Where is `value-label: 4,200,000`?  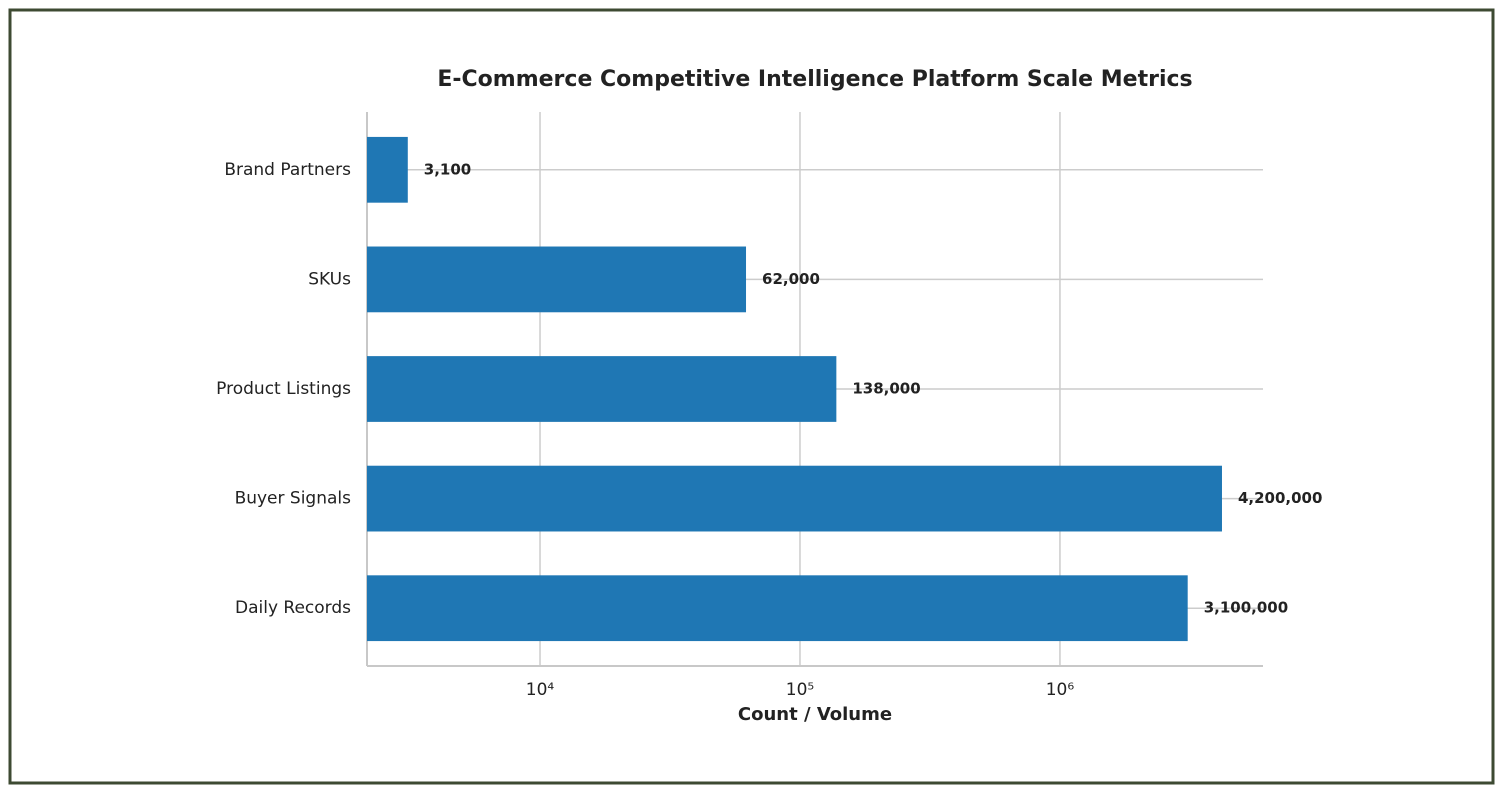
value-label: 4,200,000 is located at coordinates (1280, 498).